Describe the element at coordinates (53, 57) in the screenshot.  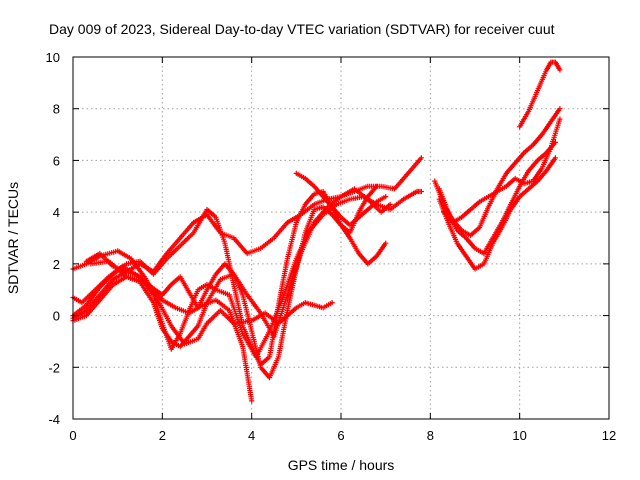
I see `y-tick-label: 10` at that location.